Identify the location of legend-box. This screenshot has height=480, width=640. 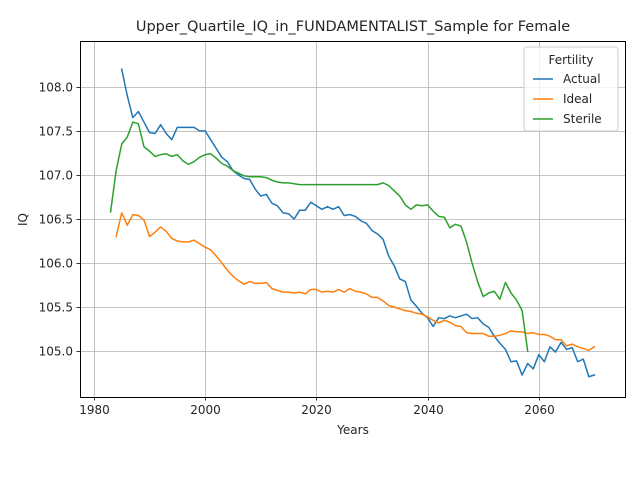
(571, 89).